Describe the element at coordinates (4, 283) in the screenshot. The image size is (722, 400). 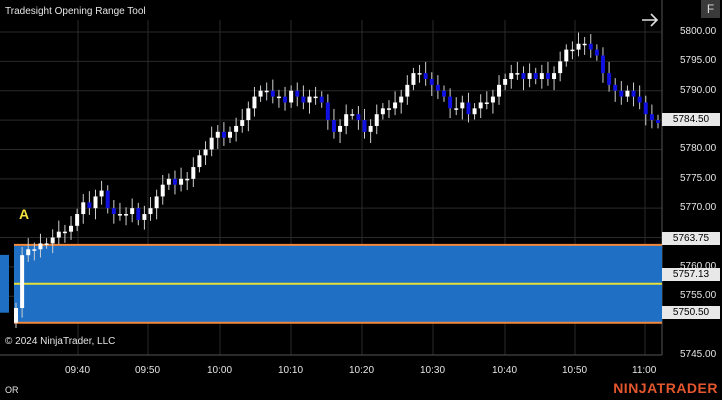
I see `range-side-tab` at that location.